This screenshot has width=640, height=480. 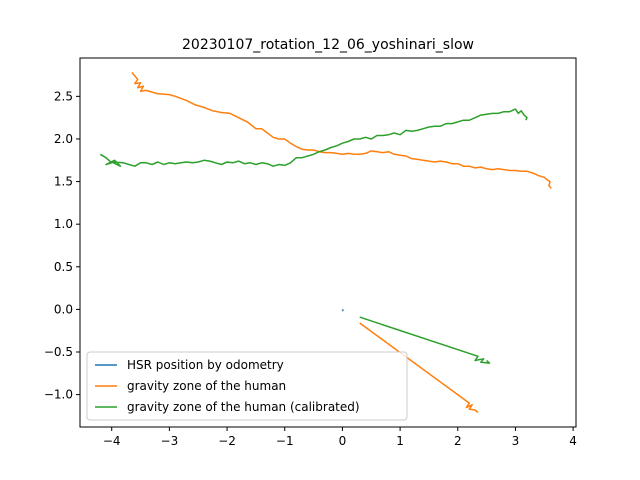 What do you see at coordinates (227, 441) in the screenshot?
I see `x-tick-label: −2` at bounding box center [227, 441].